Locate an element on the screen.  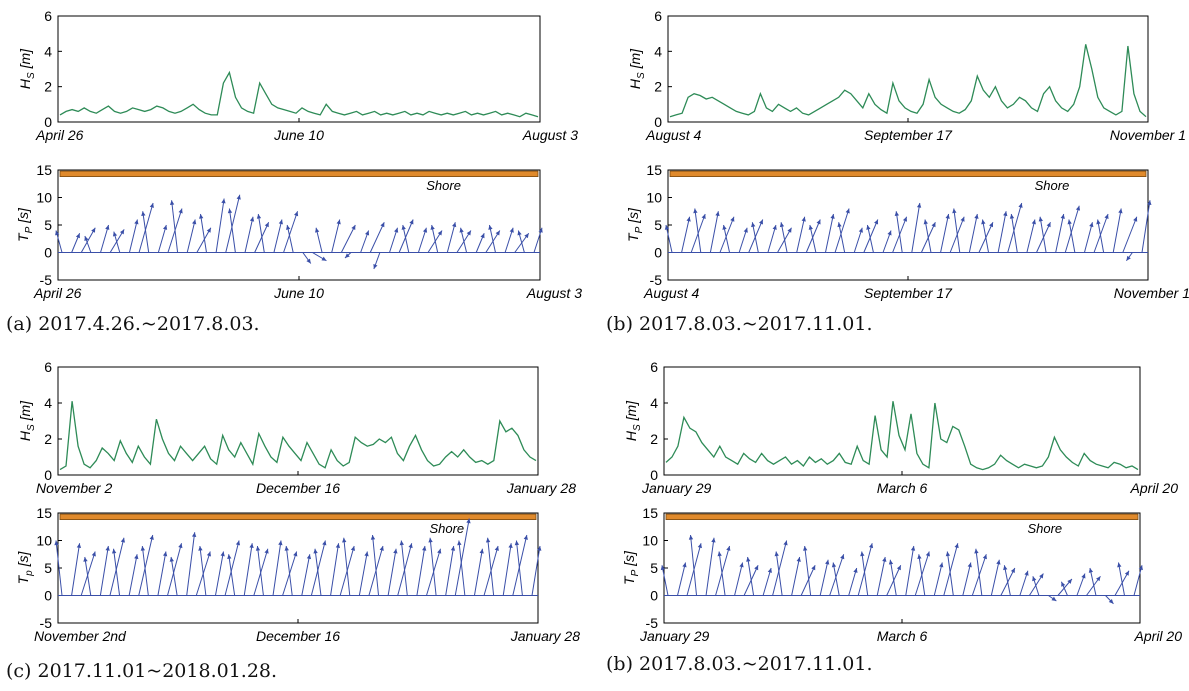
tp-xtick-label: December 16 is located at coordinates (298, 636).